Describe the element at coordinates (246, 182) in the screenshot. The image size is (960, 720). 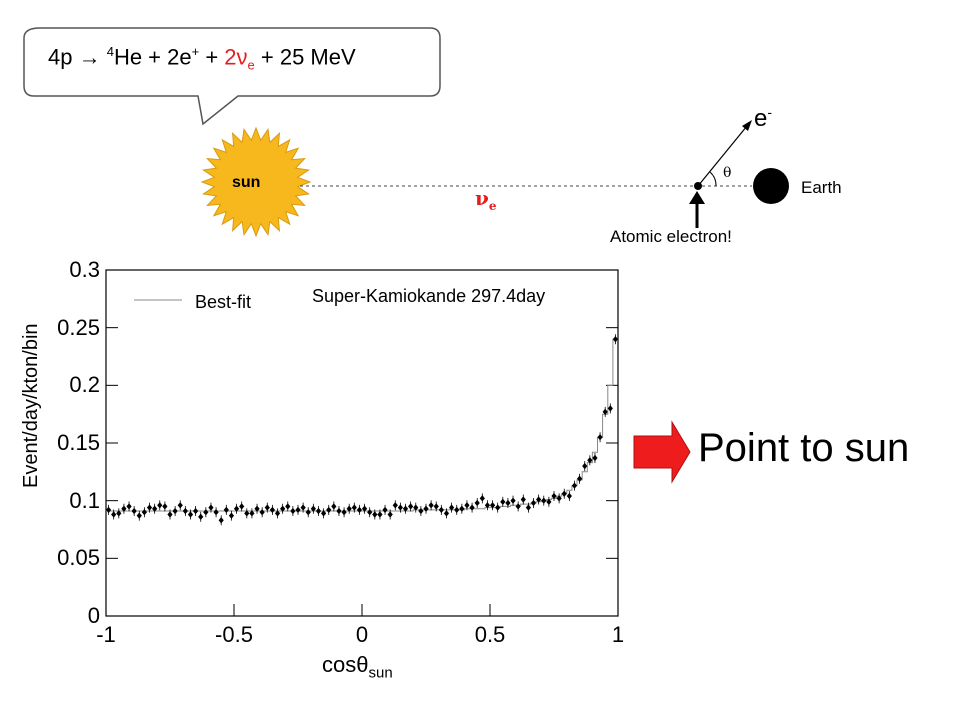
I see `sun-label: sun` at that location.